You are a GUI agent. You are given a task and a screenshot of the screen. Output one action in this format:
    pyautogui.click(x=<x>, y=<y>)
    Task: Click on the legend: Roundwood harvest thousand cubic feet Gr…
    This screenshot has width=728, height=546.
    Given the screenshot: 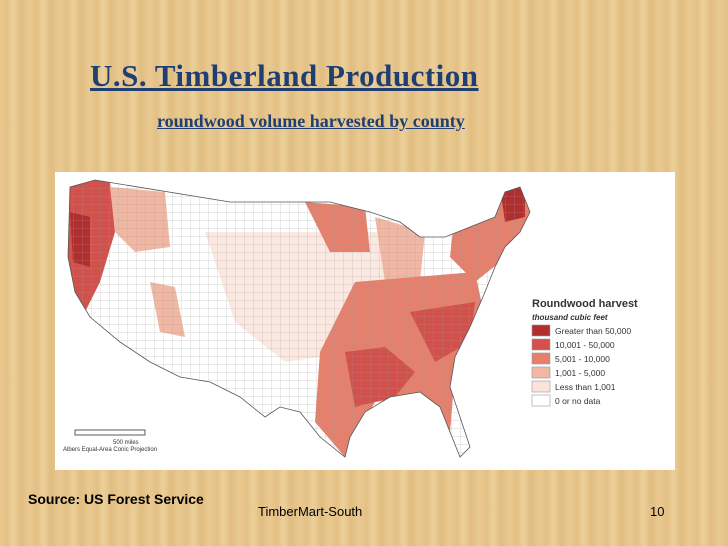 What is the action you would take?
    pyautogui.click(x=584, y=352)
    